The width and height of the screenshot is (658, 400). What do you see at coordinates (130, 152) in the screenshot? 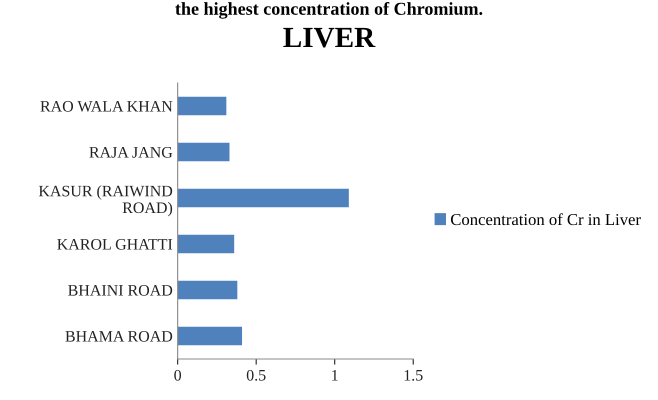
I see `y-tick-label: RAJA JANG` at bounding box center [130, 152].